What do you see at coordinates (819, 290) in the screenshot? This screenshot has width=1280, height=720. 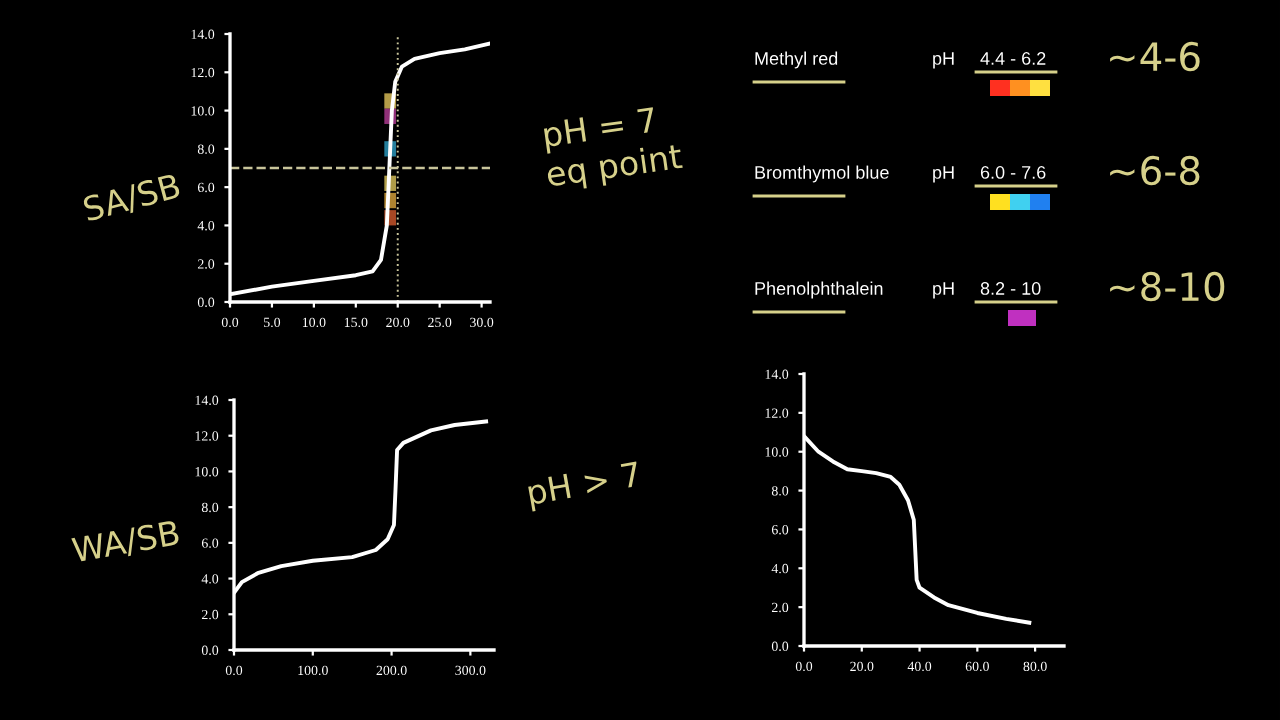 I see `text: Phenolphthalein` at bounding box center [819, 290].